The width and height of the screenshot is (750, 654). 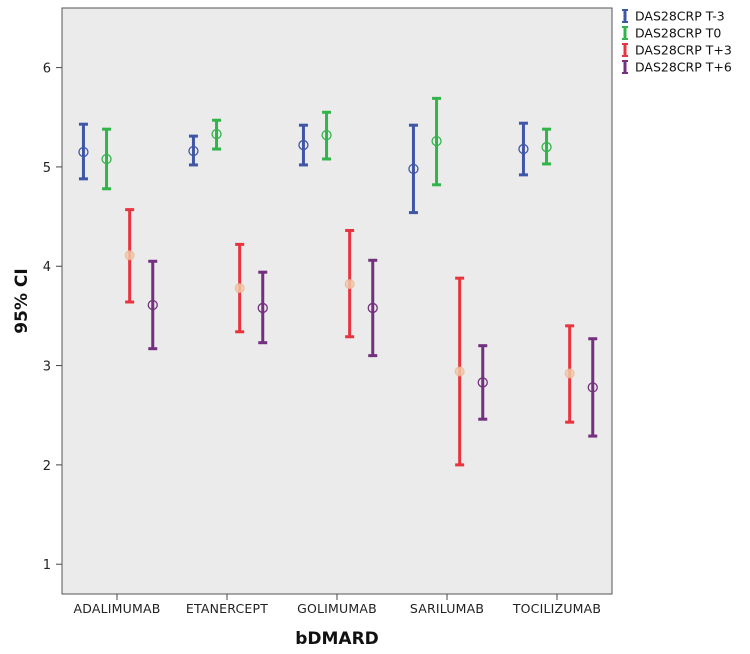 What do you see at coordinates (556, 608) in the screenshot?
I see `x-tick-label: TOCILIZUMAB` at bounding box center [556, 608].